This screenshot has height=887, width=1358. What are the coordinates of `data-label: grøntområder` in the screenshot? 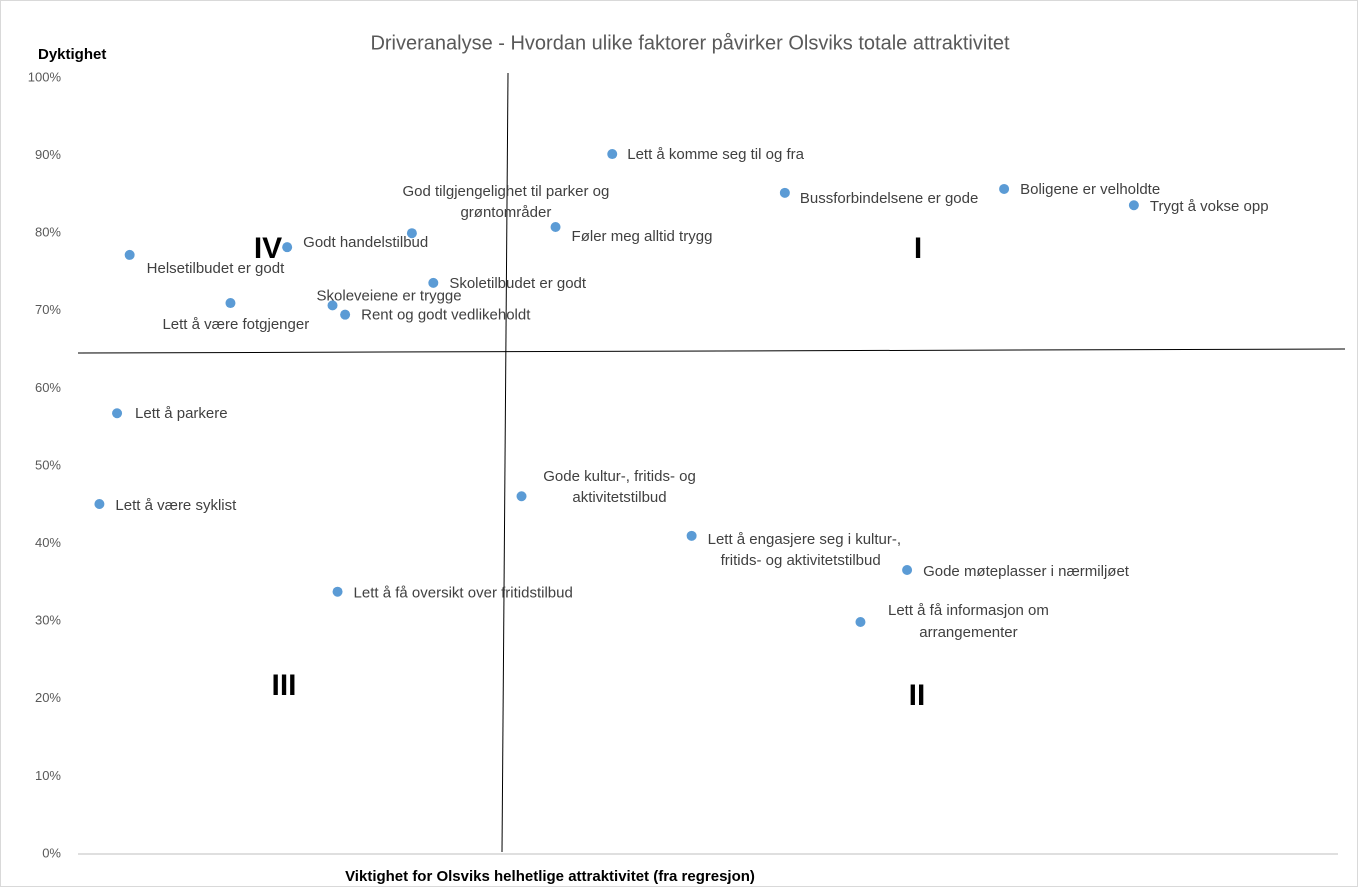 It's located at (505, 212).